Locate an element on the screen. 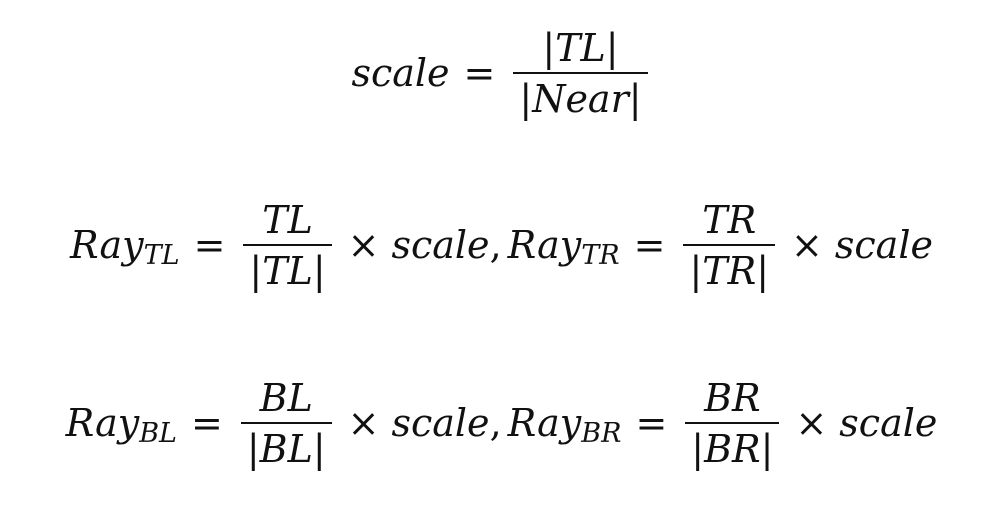  denominator-text: TR is located at coordinates (729, 270).